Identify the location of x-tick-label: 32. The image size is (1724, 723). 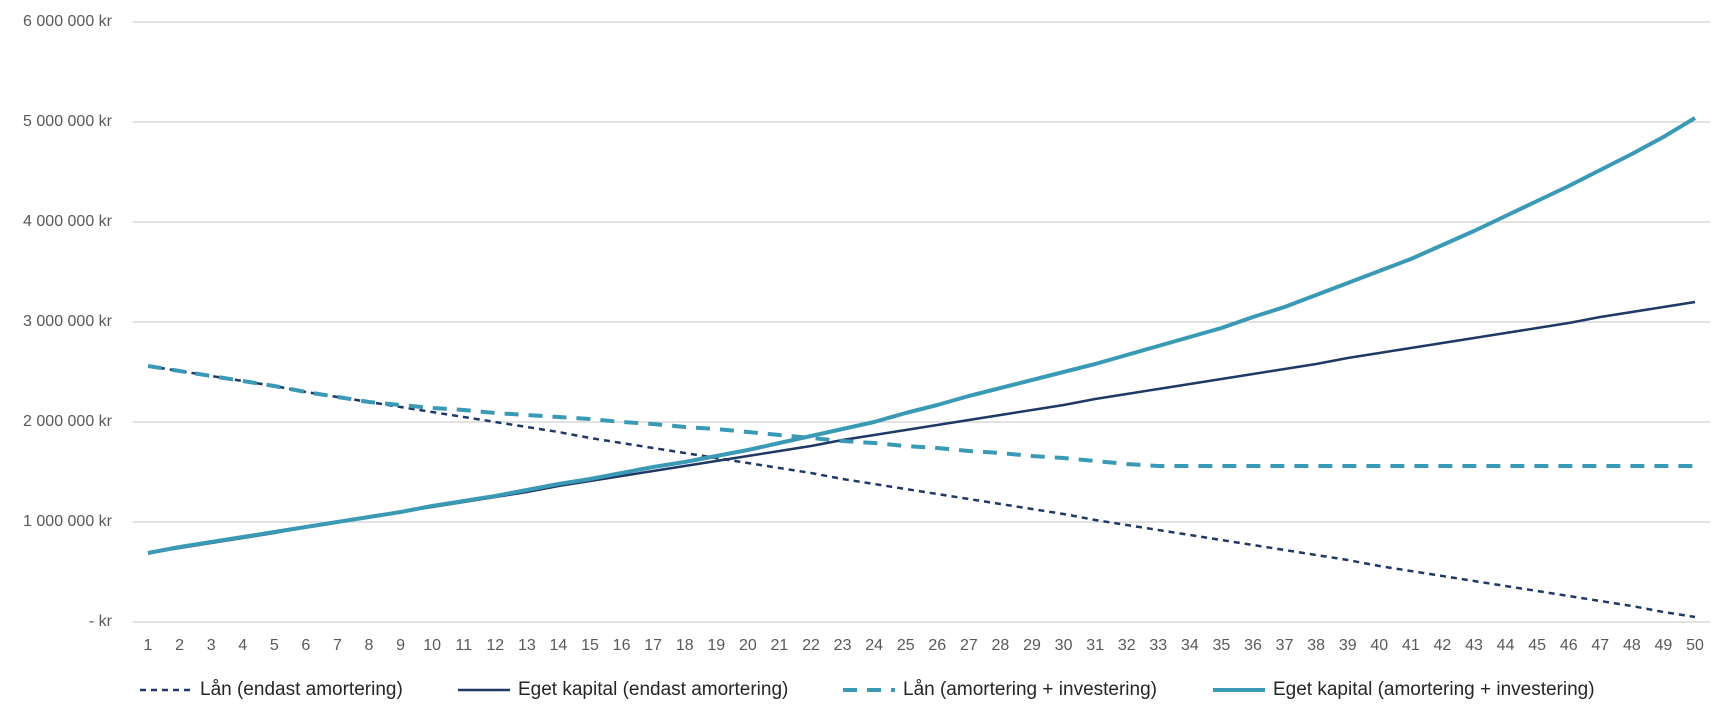
(1127, 645).